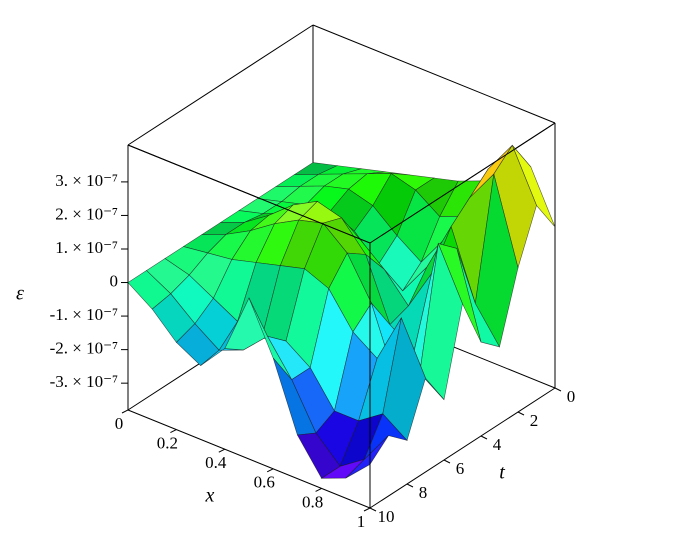 This screenshot has height=538, width=686. I want to click on x-tick-label: 0.6, so click(264, 482).